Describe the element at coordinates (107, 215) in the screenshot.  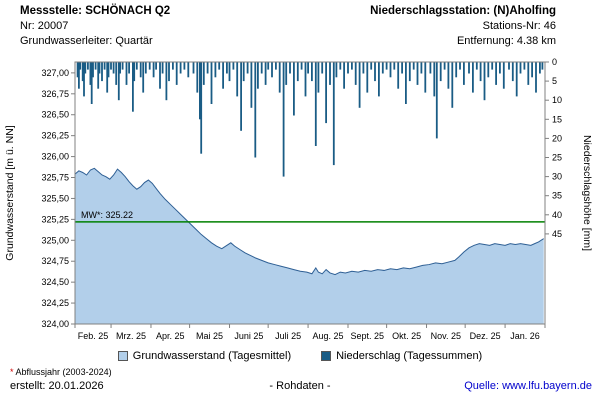
I see `mean-line-label: MW*: 325.22` at that location.